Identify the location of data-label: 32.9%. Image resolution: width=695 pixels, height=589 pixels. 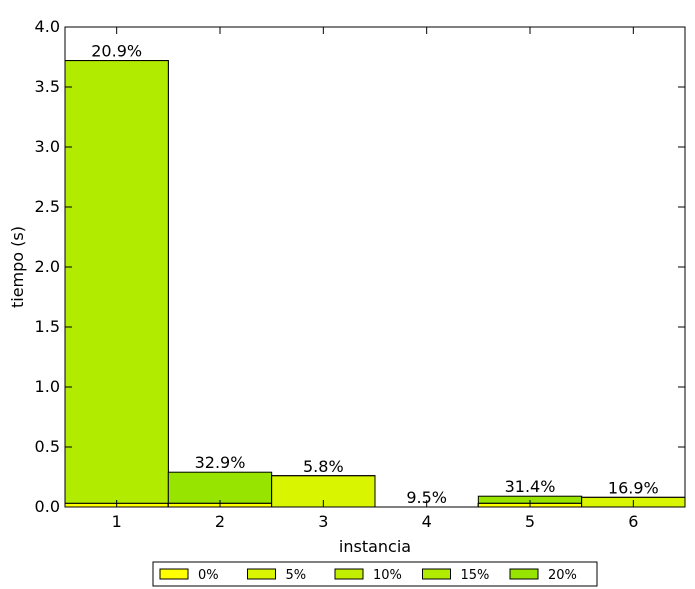
(220, 462).